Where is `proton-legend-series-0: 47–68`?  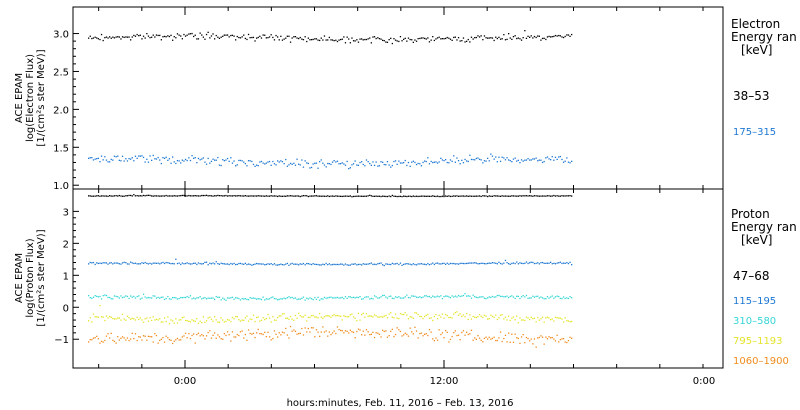
proton-legend-series-0: 47–68 is located at coordinates (751, 276).